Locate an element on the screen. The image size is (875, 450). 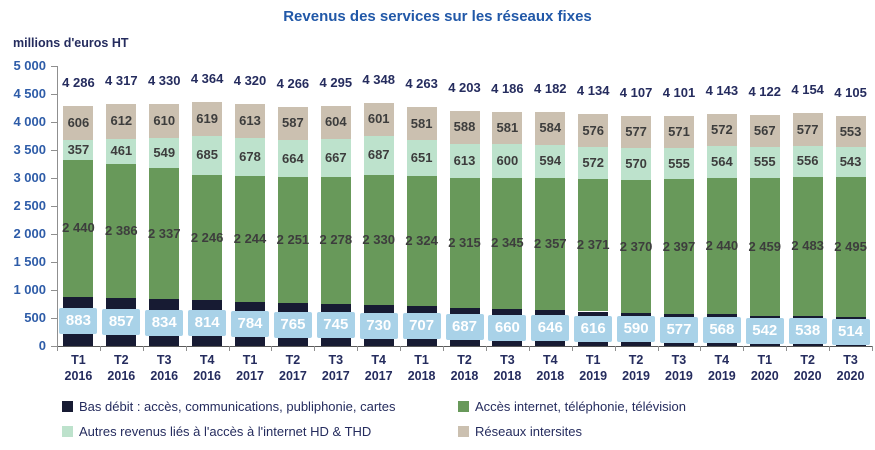
bar-segment-value-reseaux-intersites: 571 is located at coordinates (679, 132).